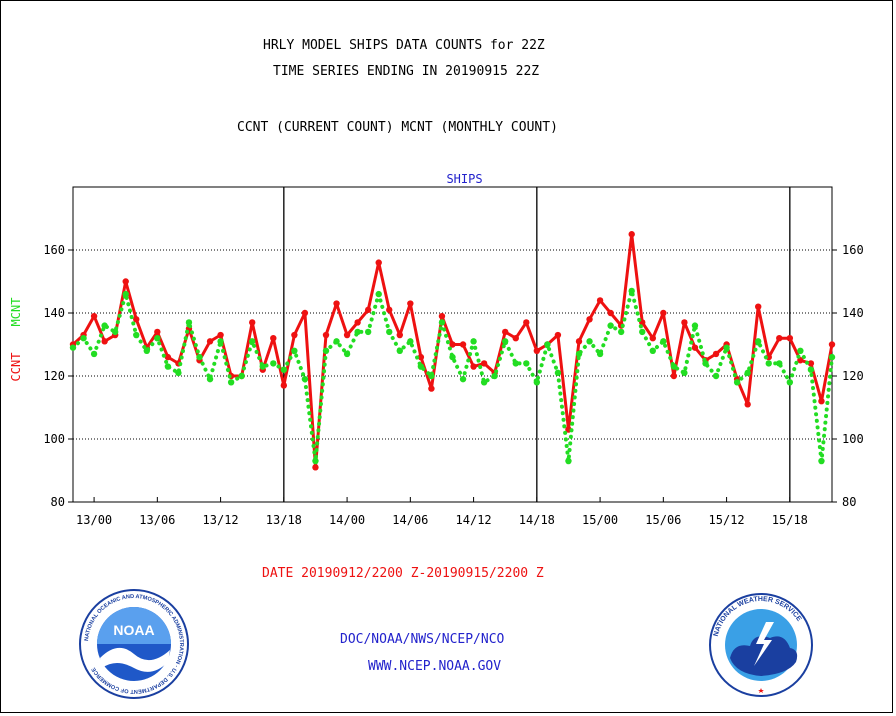 This screenshot has width=896, height=716. Describe the element at coordinates (727, 520) in the screenshot. I see `x-tick-label: 15/12` at that location.